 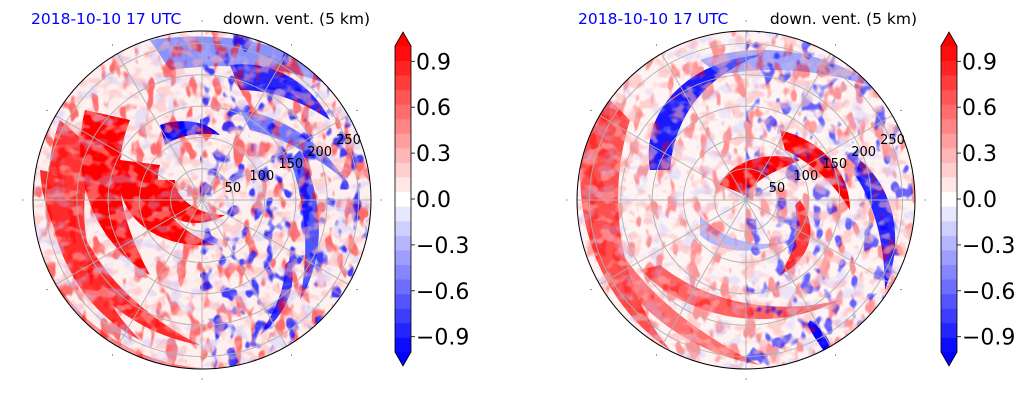 What do you see at coordinates (805, 176) in the screenshot?
I see `radial-tick-label: 100` at bounding box center [805, 176].